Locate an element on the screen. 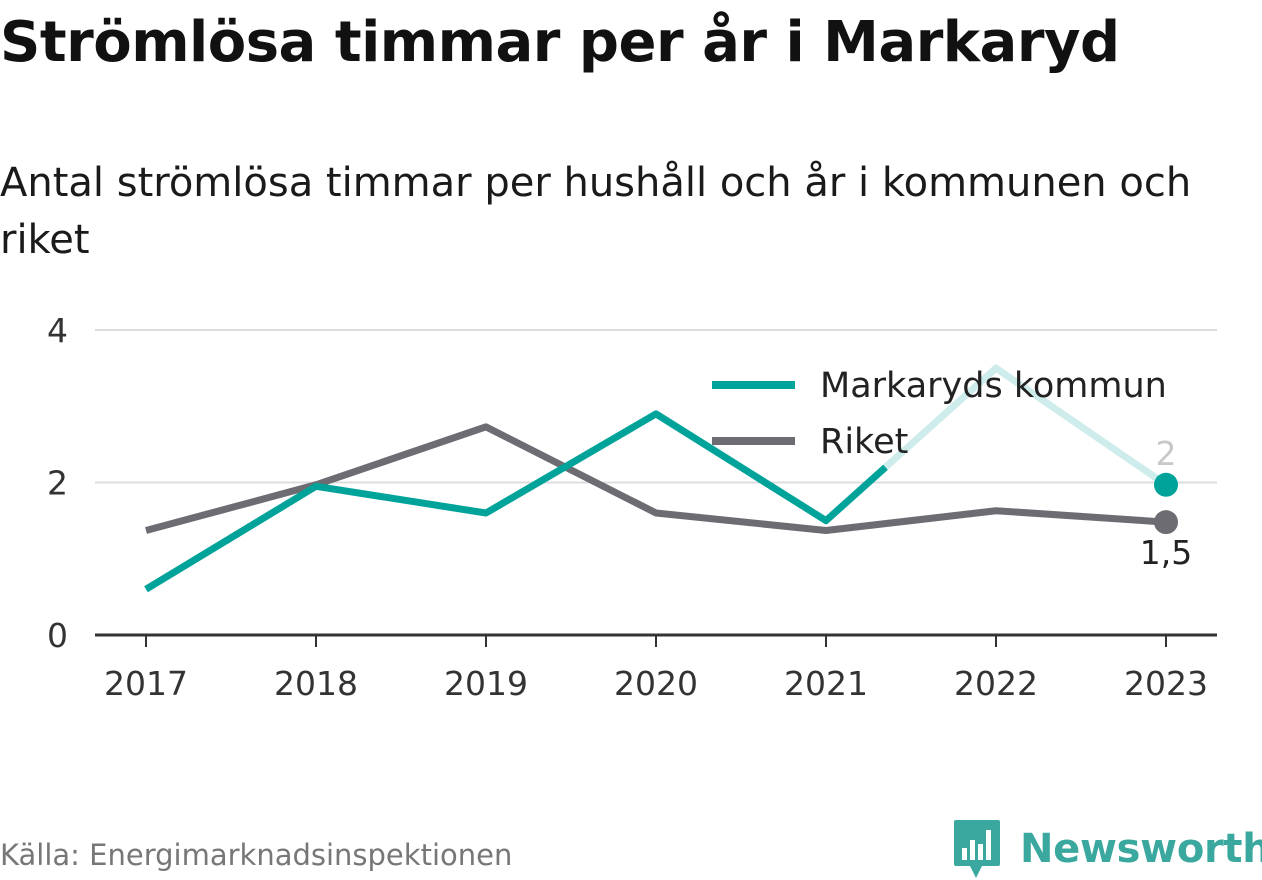 This screenshot has height=880, width=1262. end-point-riket is located at coordinates (1166, 522).